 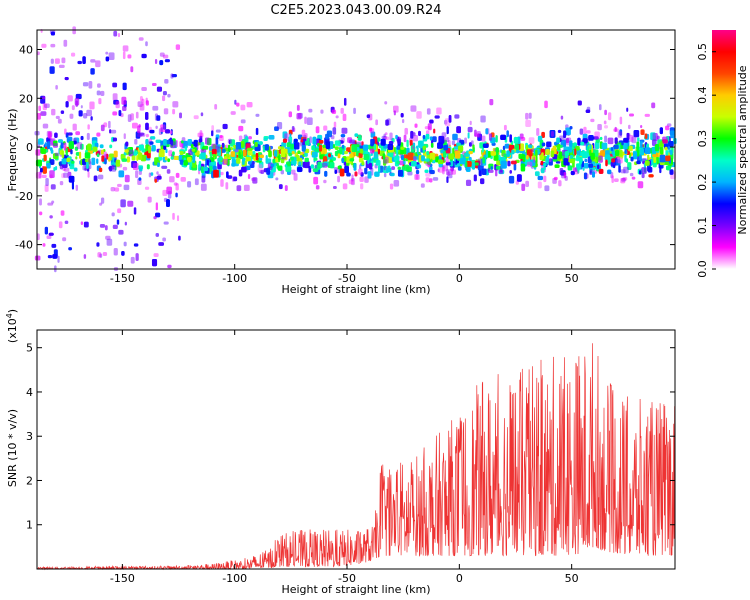 What do you see at coordinates (24, 245) in the screenshot?
I see `y-tick-label: -40` at bounding box center [24, 245].